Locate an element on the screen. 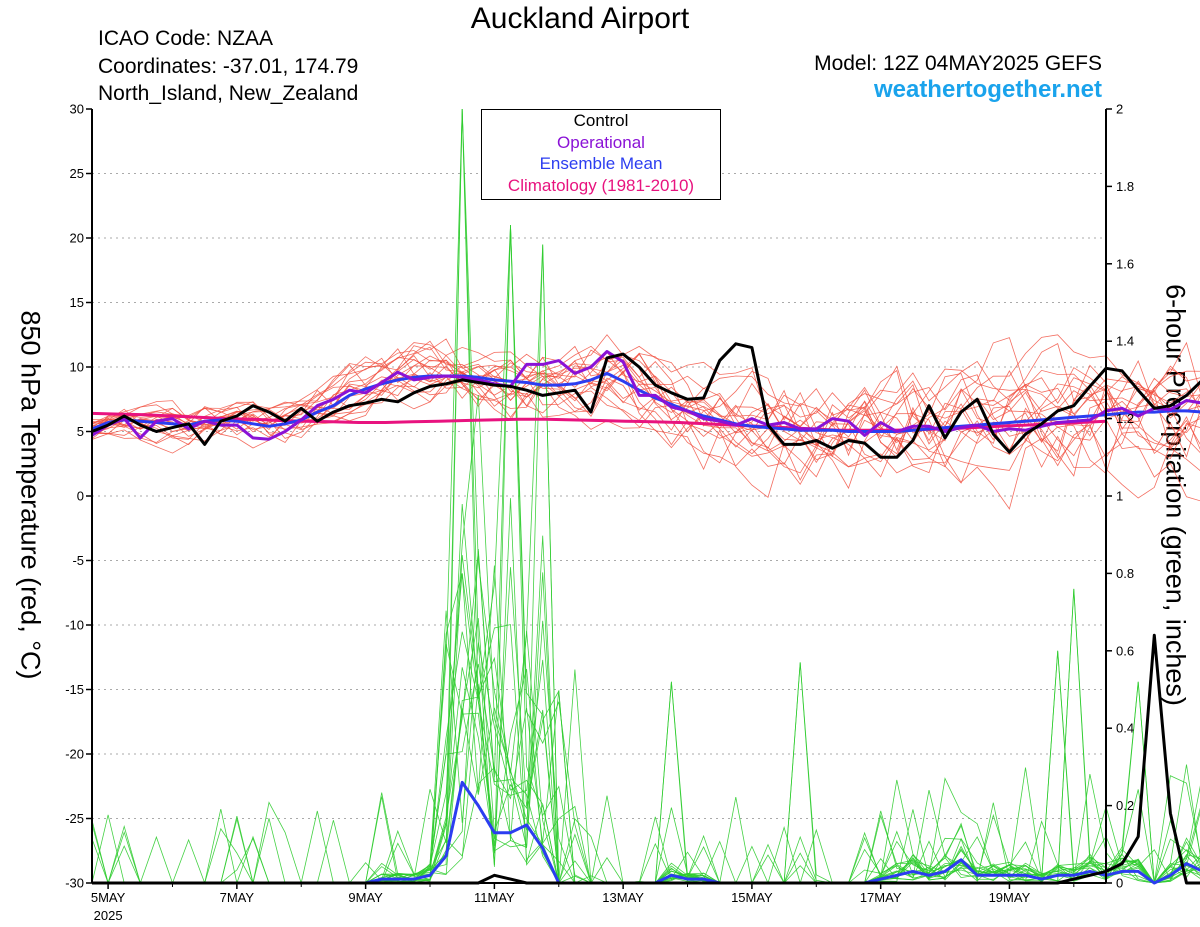  y2-tick-label: 0 is located at coordinates (1119, 883).